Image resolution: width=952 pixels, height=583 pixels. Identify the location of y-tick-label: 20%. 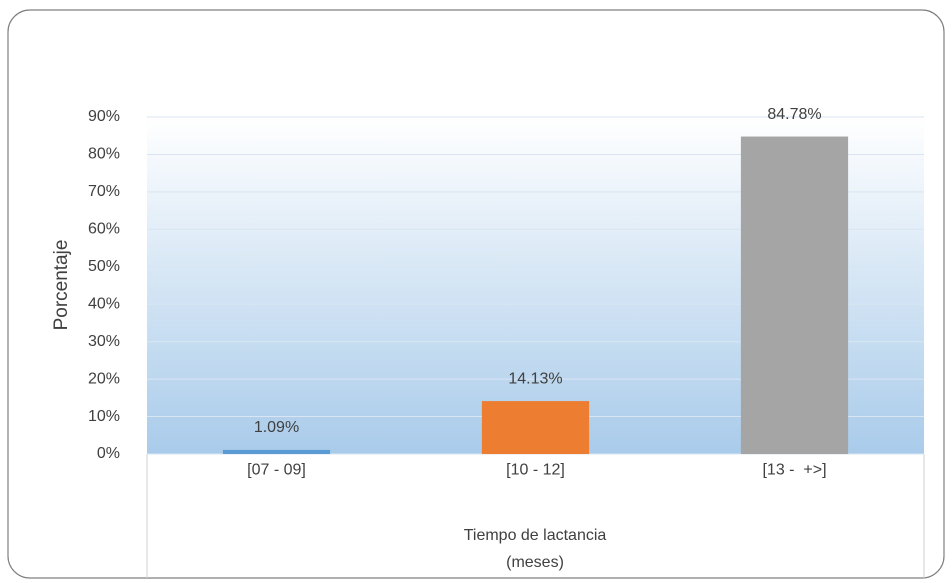
(104, 378).